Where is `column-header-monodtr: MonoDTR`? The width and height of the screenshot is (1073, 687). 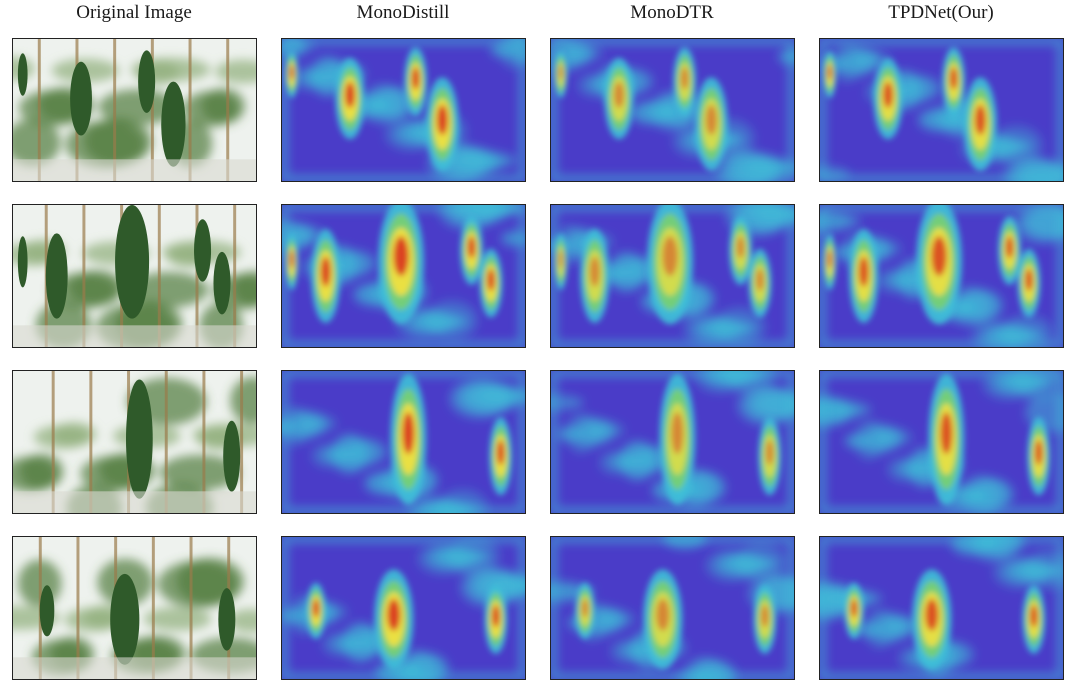 column-header-monodtr: MonoDTR is located at coordinates (672, 12).